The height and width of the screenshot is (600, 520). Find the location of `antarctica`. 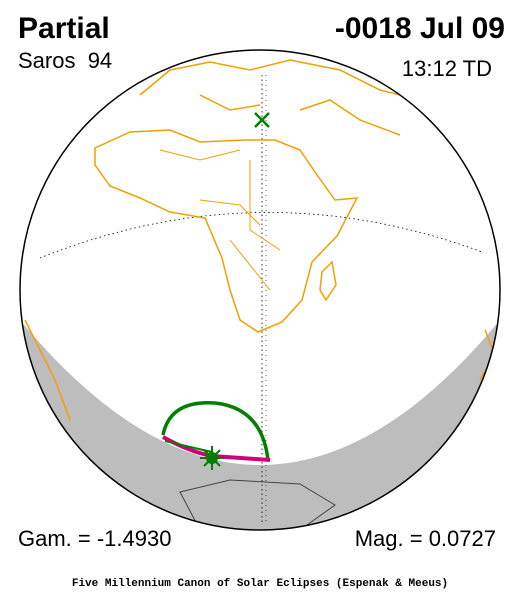

antarctica is located at coordinates (257, 504).